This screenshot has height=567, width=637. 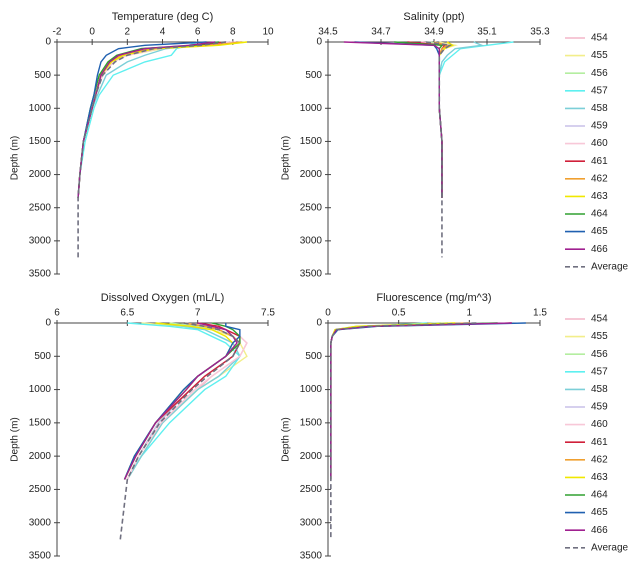 What do you see at coordinates (434, 32) in the screenshot?
I see `x-tick-label: 34.9` at bounding box center [434, 32].